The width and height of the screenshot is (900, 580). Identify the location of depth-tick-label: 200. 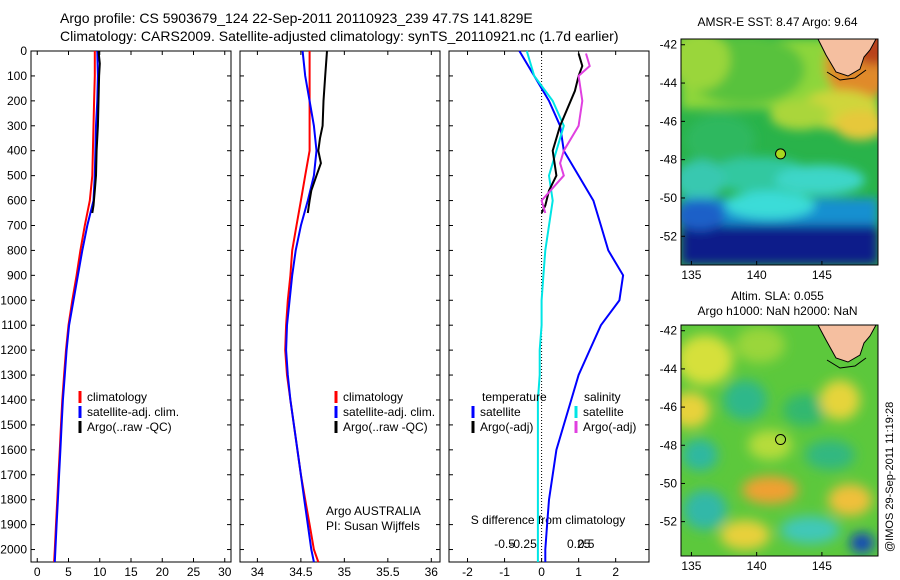
(17, 101).